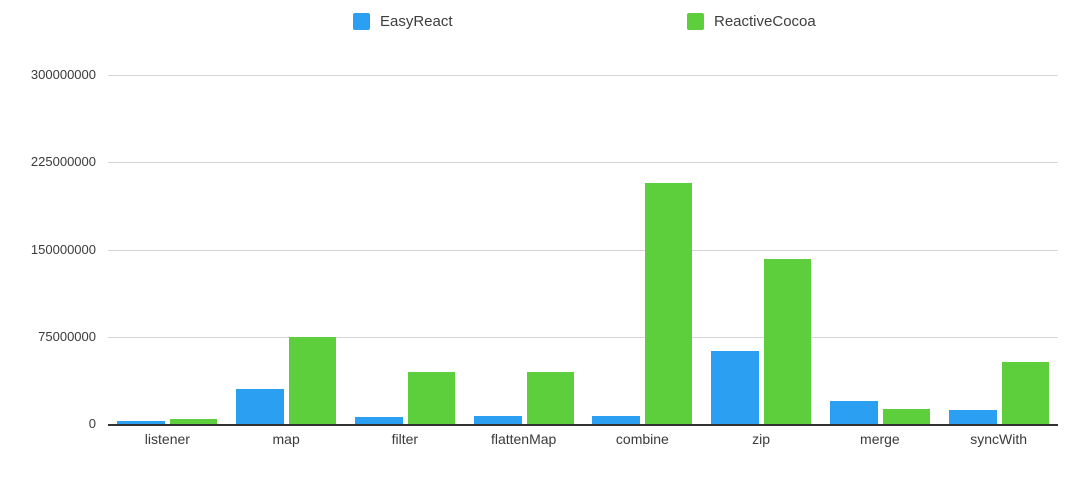  I want to click on x-axis-tick-label: filter, so click(405, 439).